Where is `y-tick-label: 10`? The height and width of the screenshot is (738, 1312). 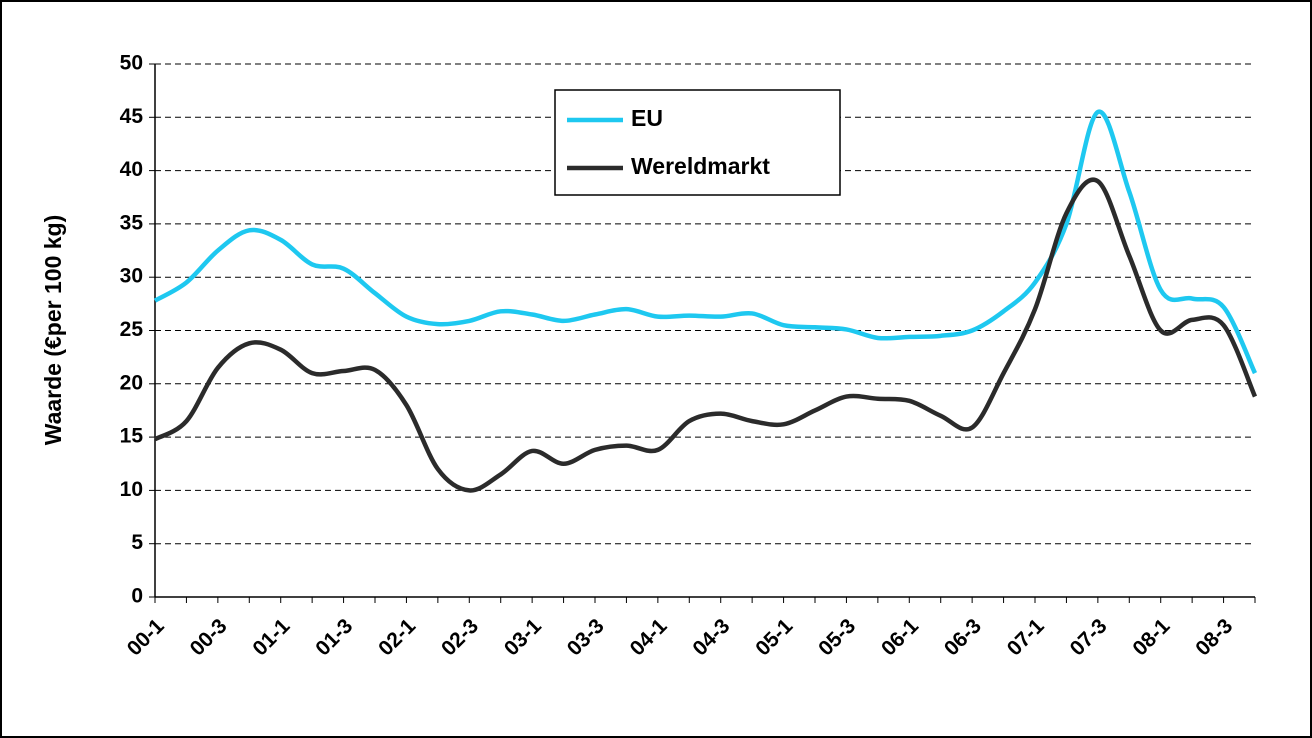 y-tick-label: 10 is located at coordinates (131, 489).